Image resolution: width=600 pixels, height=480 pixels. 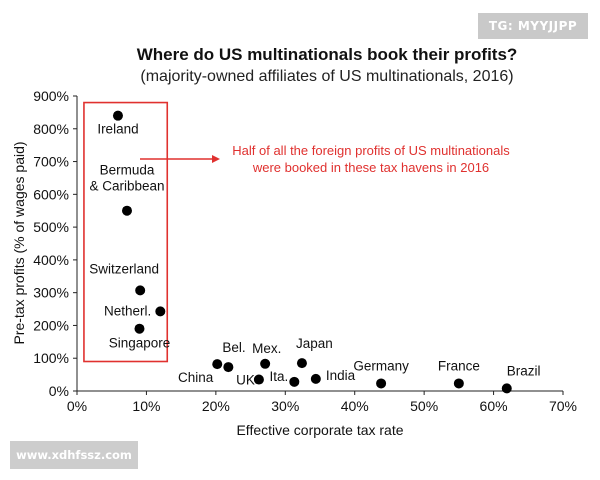 I want to click on watermark: www.xdhfssz.com, so click(x=74, y=455).